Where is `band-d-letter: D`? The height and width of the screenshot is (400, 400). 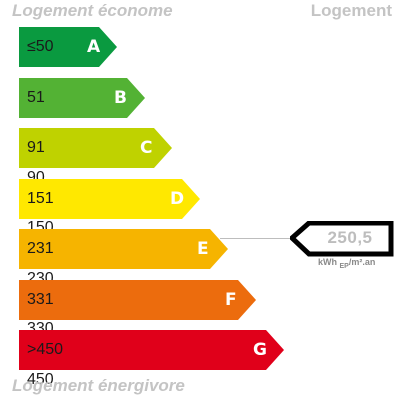
band-d-letter: D is located at coordinates (177, 199).